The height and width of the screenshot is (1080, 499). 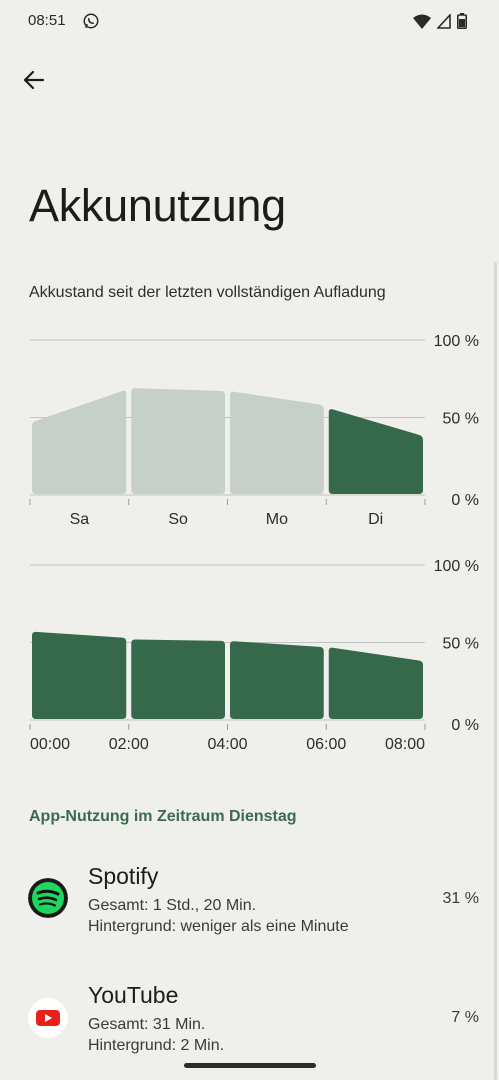 I want to click on x-tick-label: 06:00, so click(x=326, y=744).